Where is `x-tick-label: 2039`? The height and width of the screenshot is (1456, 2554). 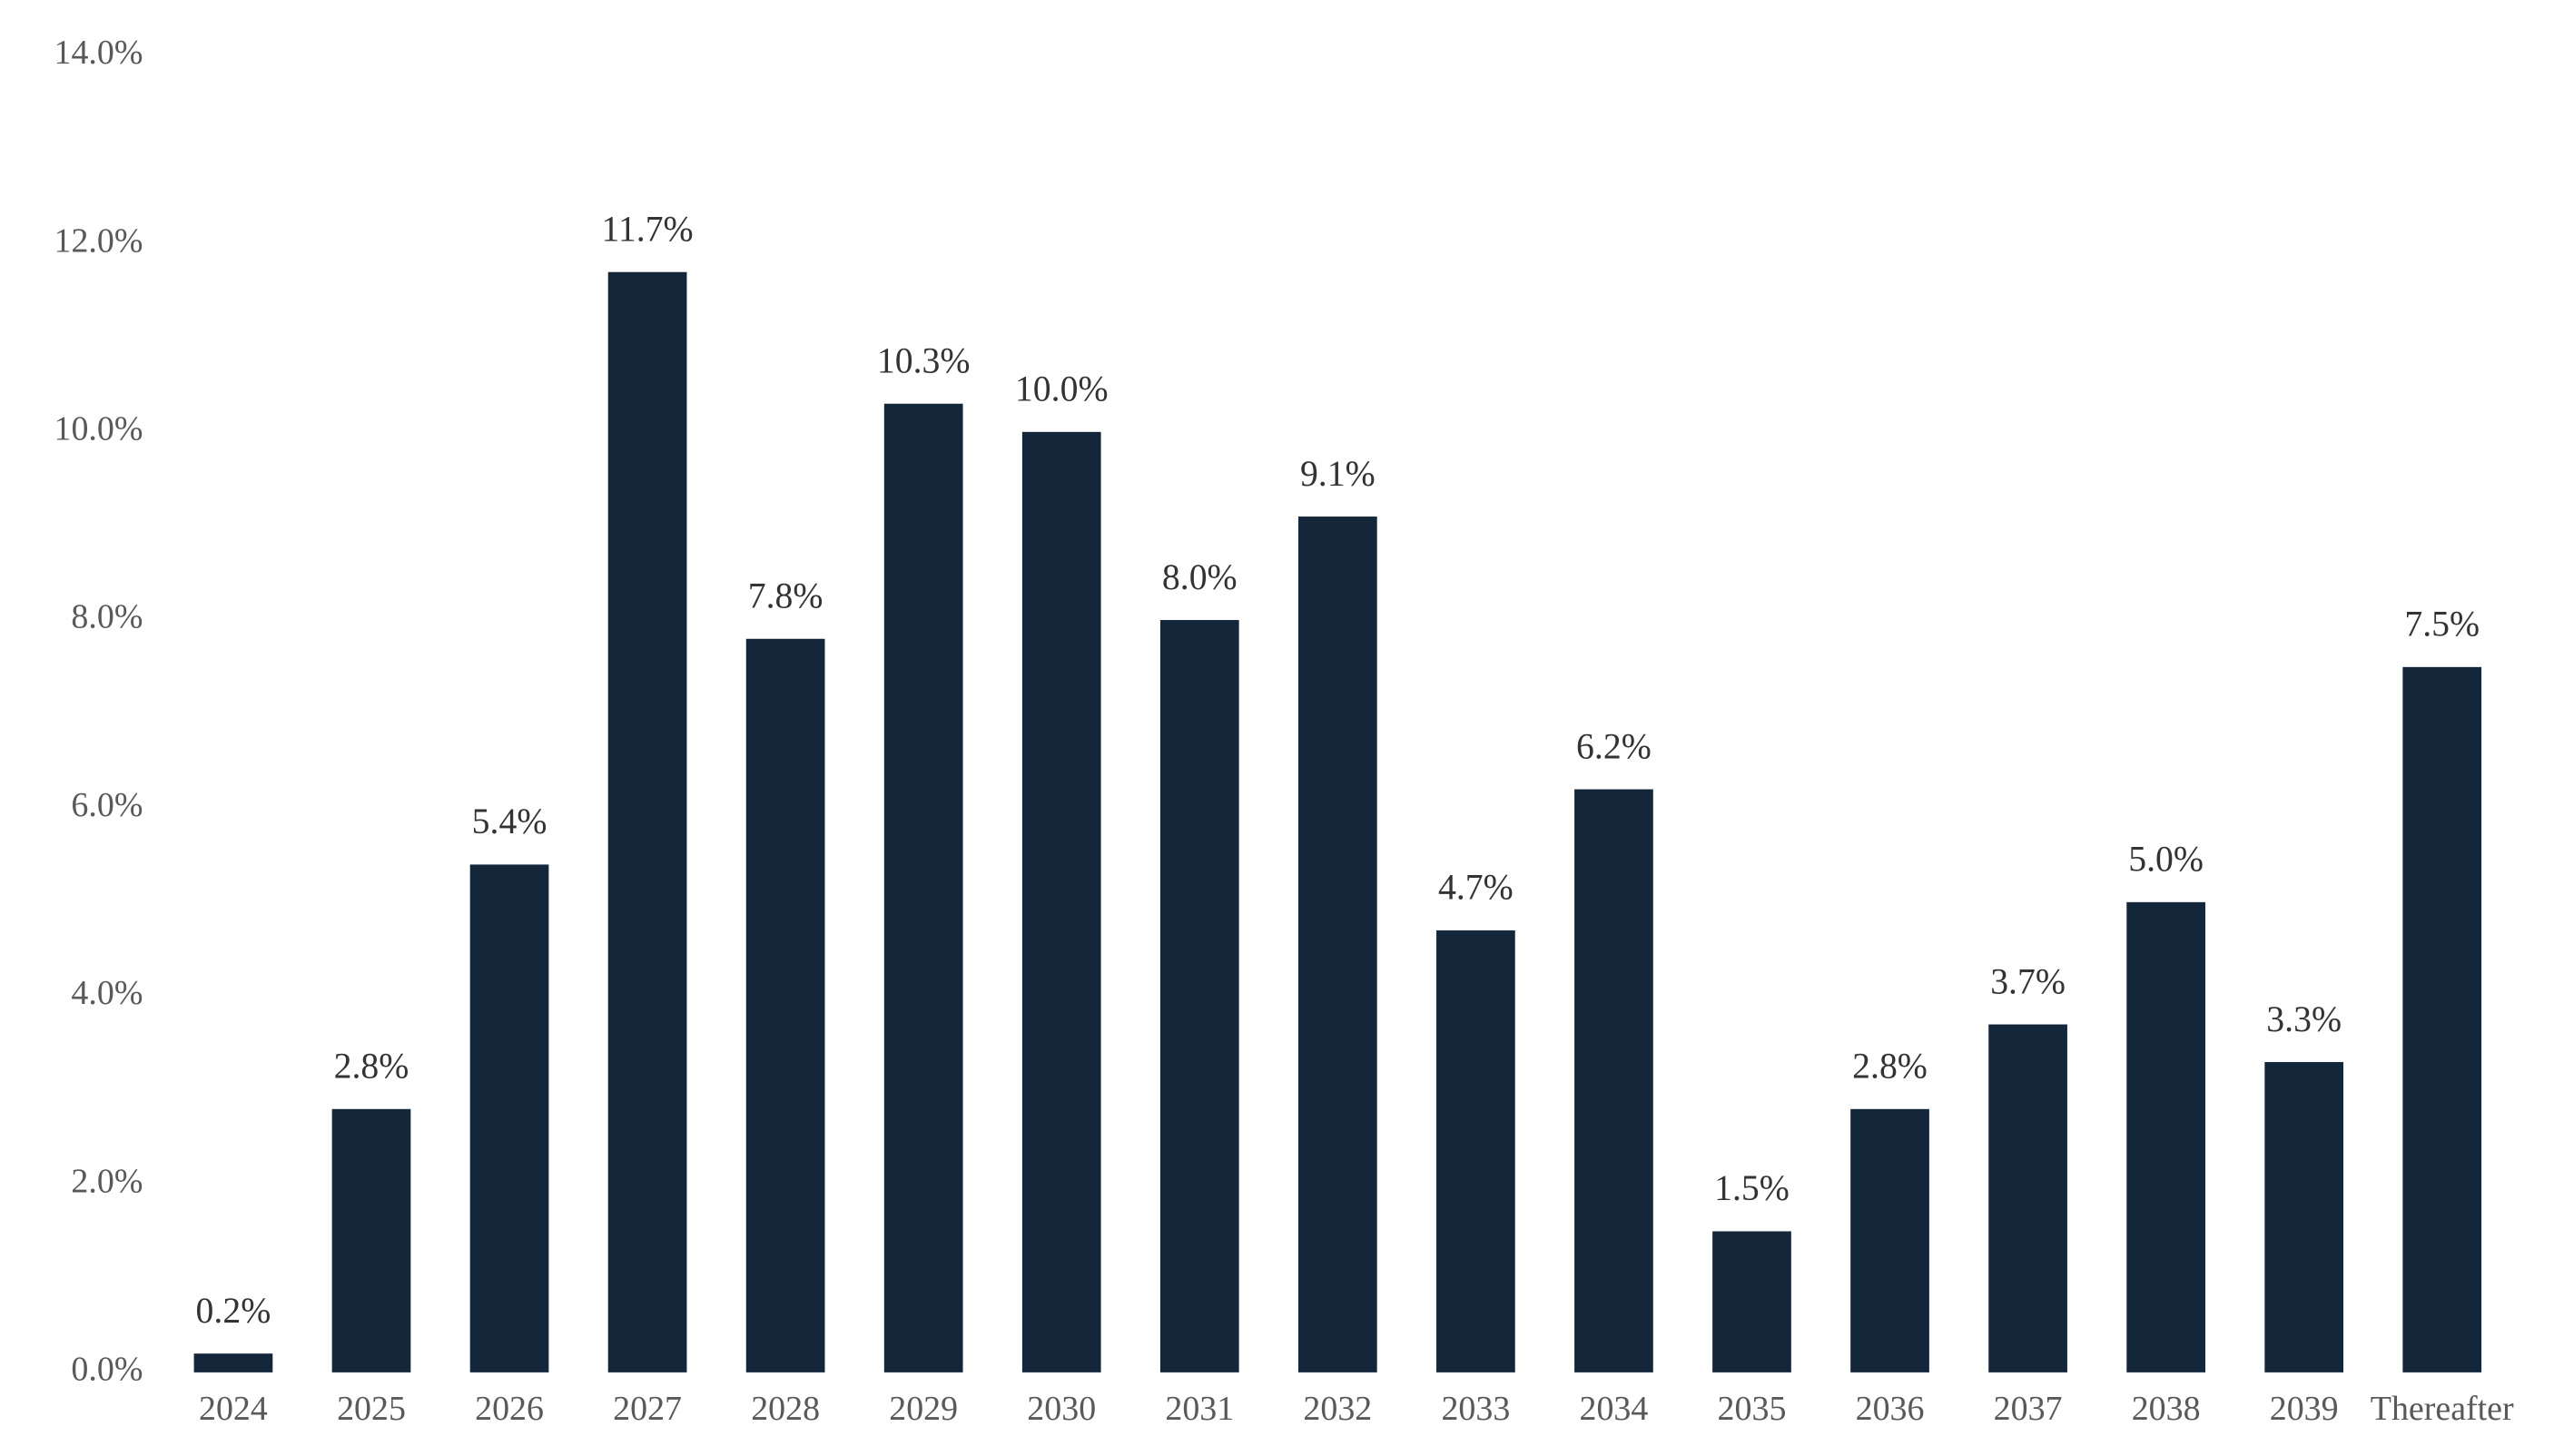
x-tick-label: 2039 is located at coordinates (2304, 1409).